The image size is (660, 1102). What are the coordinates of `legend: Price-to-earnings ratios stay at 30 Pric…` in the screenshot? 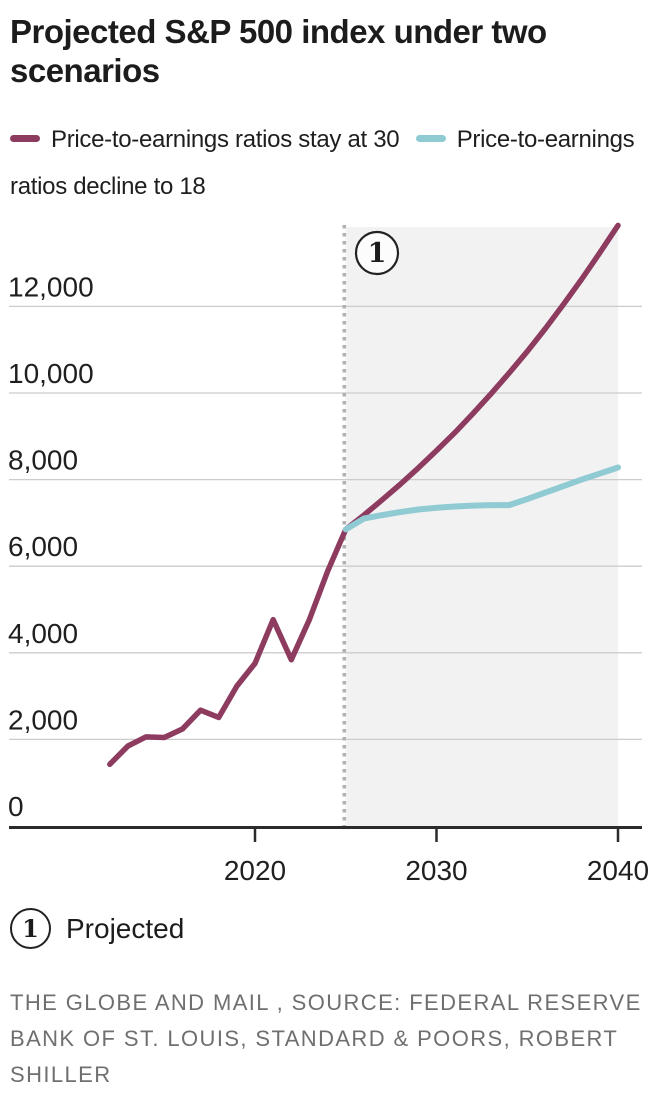 It's located at (330, 163).